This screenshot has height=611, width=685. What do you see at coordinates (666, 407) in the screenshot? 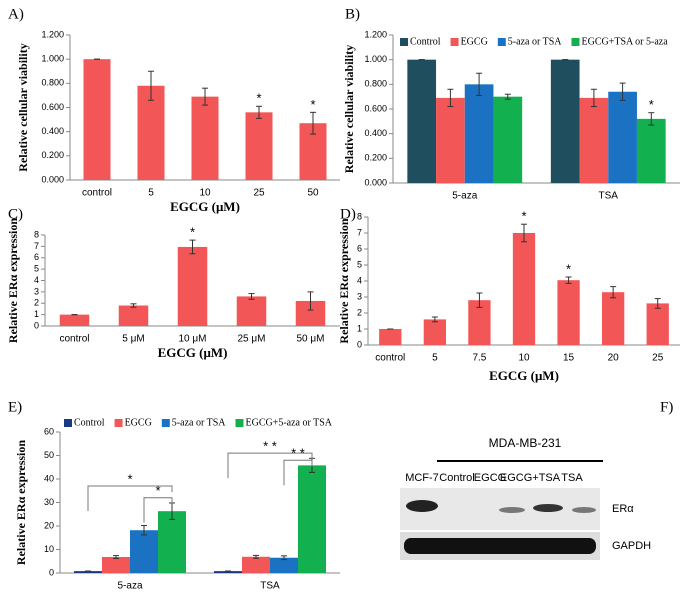
I see `panel-label: F)` at bounding box center [666, 407].